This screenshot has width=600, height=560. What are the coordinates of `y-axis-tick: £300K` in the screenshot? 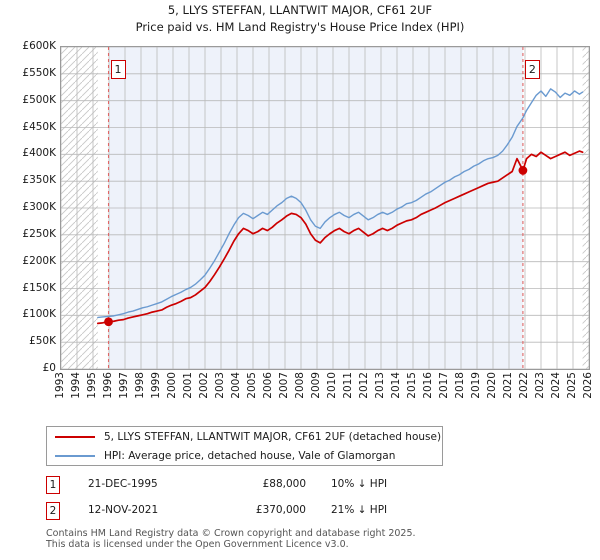 It's located at (39, 207).